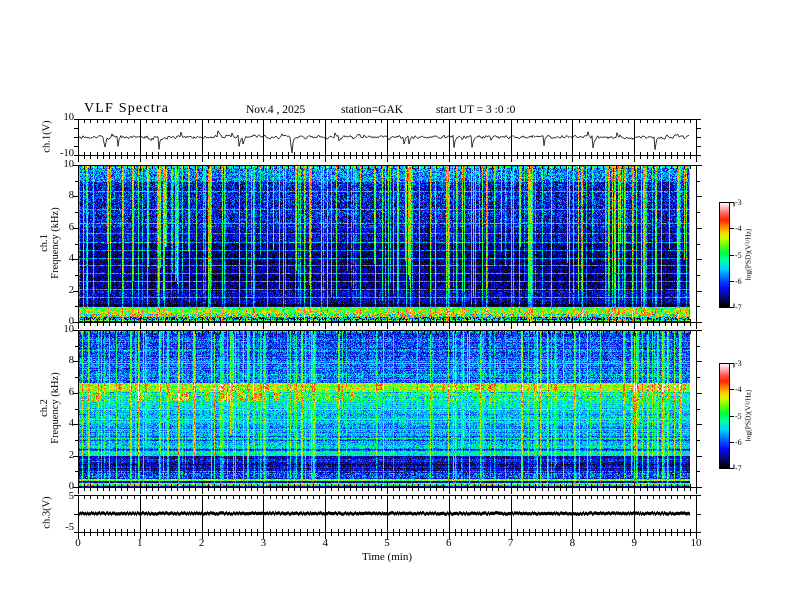 The image size is (792, 612). What do you see at coordinates (263, 543) in the screenshot?
I see `x-tick-label: 3` at bounding box center [263, 543].